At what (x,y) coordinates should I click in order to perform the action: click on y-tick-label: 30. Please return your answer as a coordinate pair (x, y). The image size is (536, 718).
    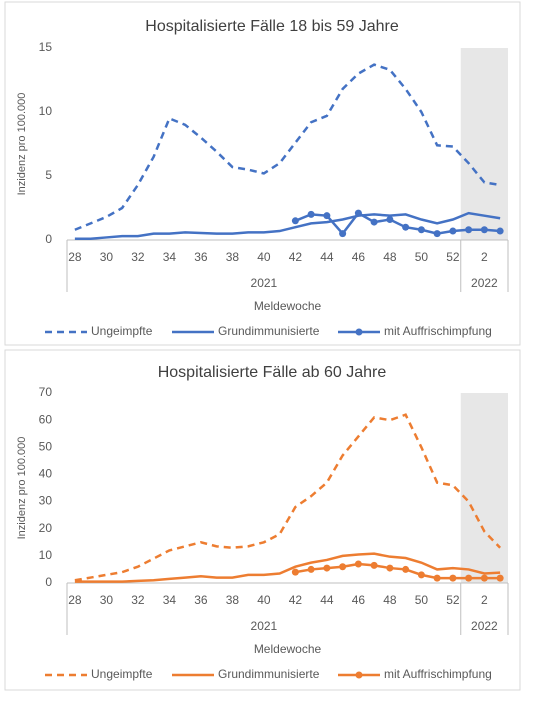
    Looking at the image, I should click on (46, 501).